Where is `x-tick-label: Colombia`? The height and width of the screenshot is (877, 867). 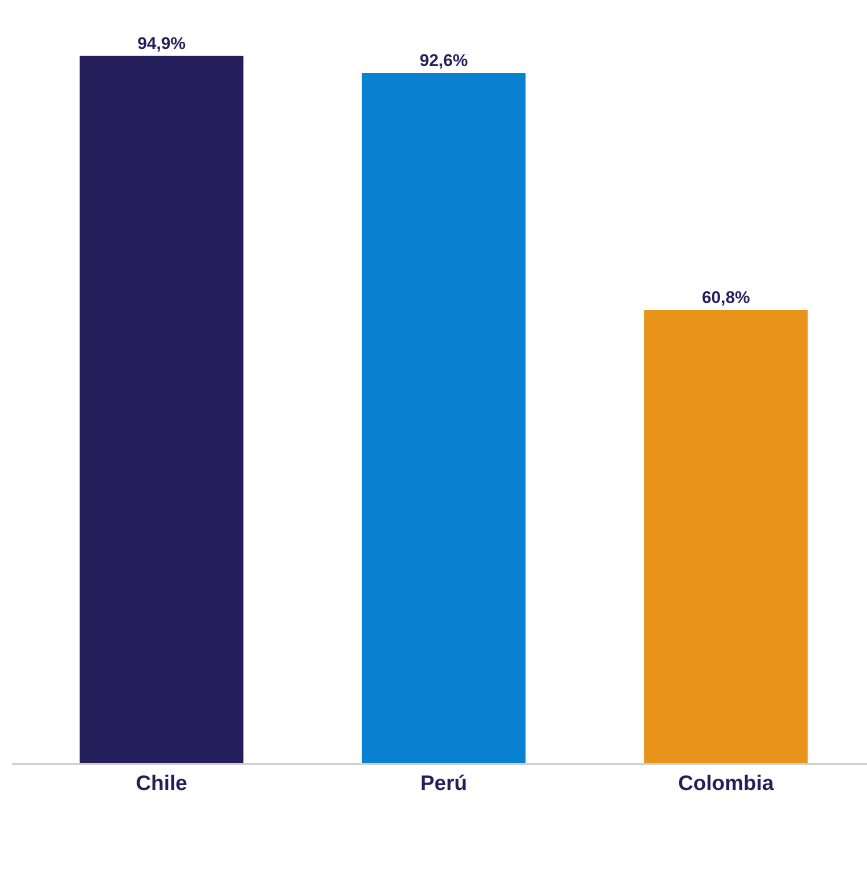
x-tick-label: Colombia is located at coordinates (726, 783).